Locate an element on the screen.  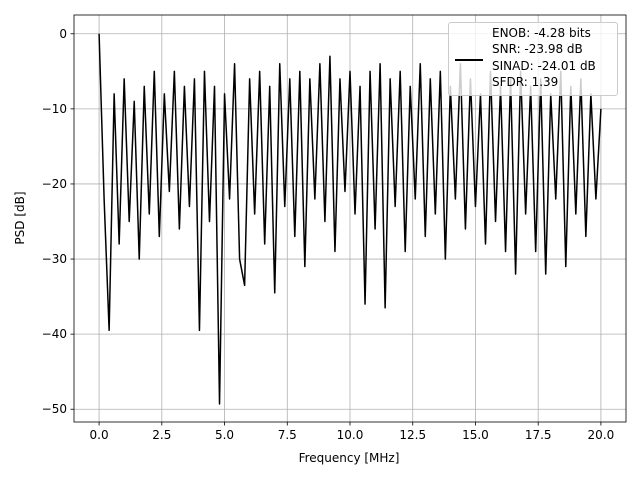
x-axis-label: Frequency [MHz] is located at coordinates (349, 458).